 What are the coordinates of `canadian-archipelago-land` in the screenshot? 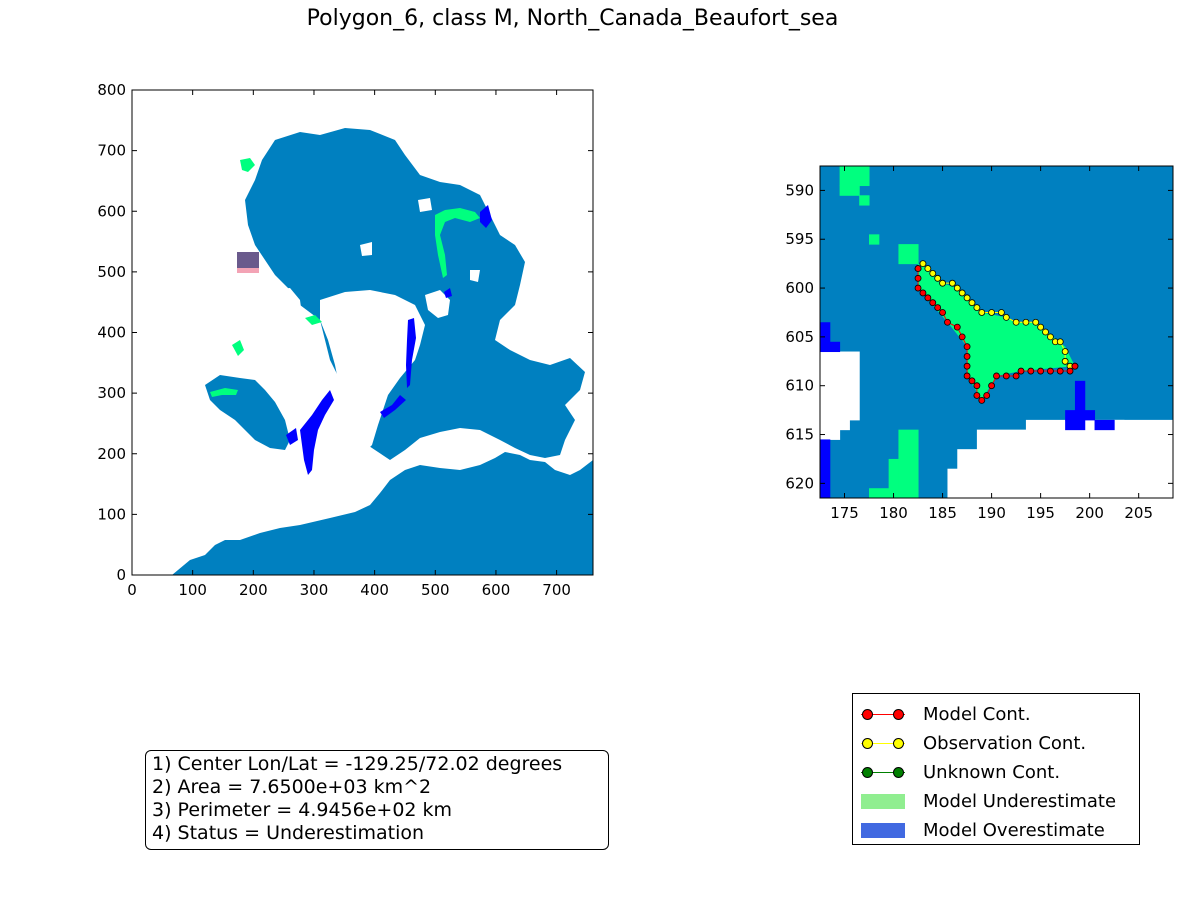 It's located at (271, 324).